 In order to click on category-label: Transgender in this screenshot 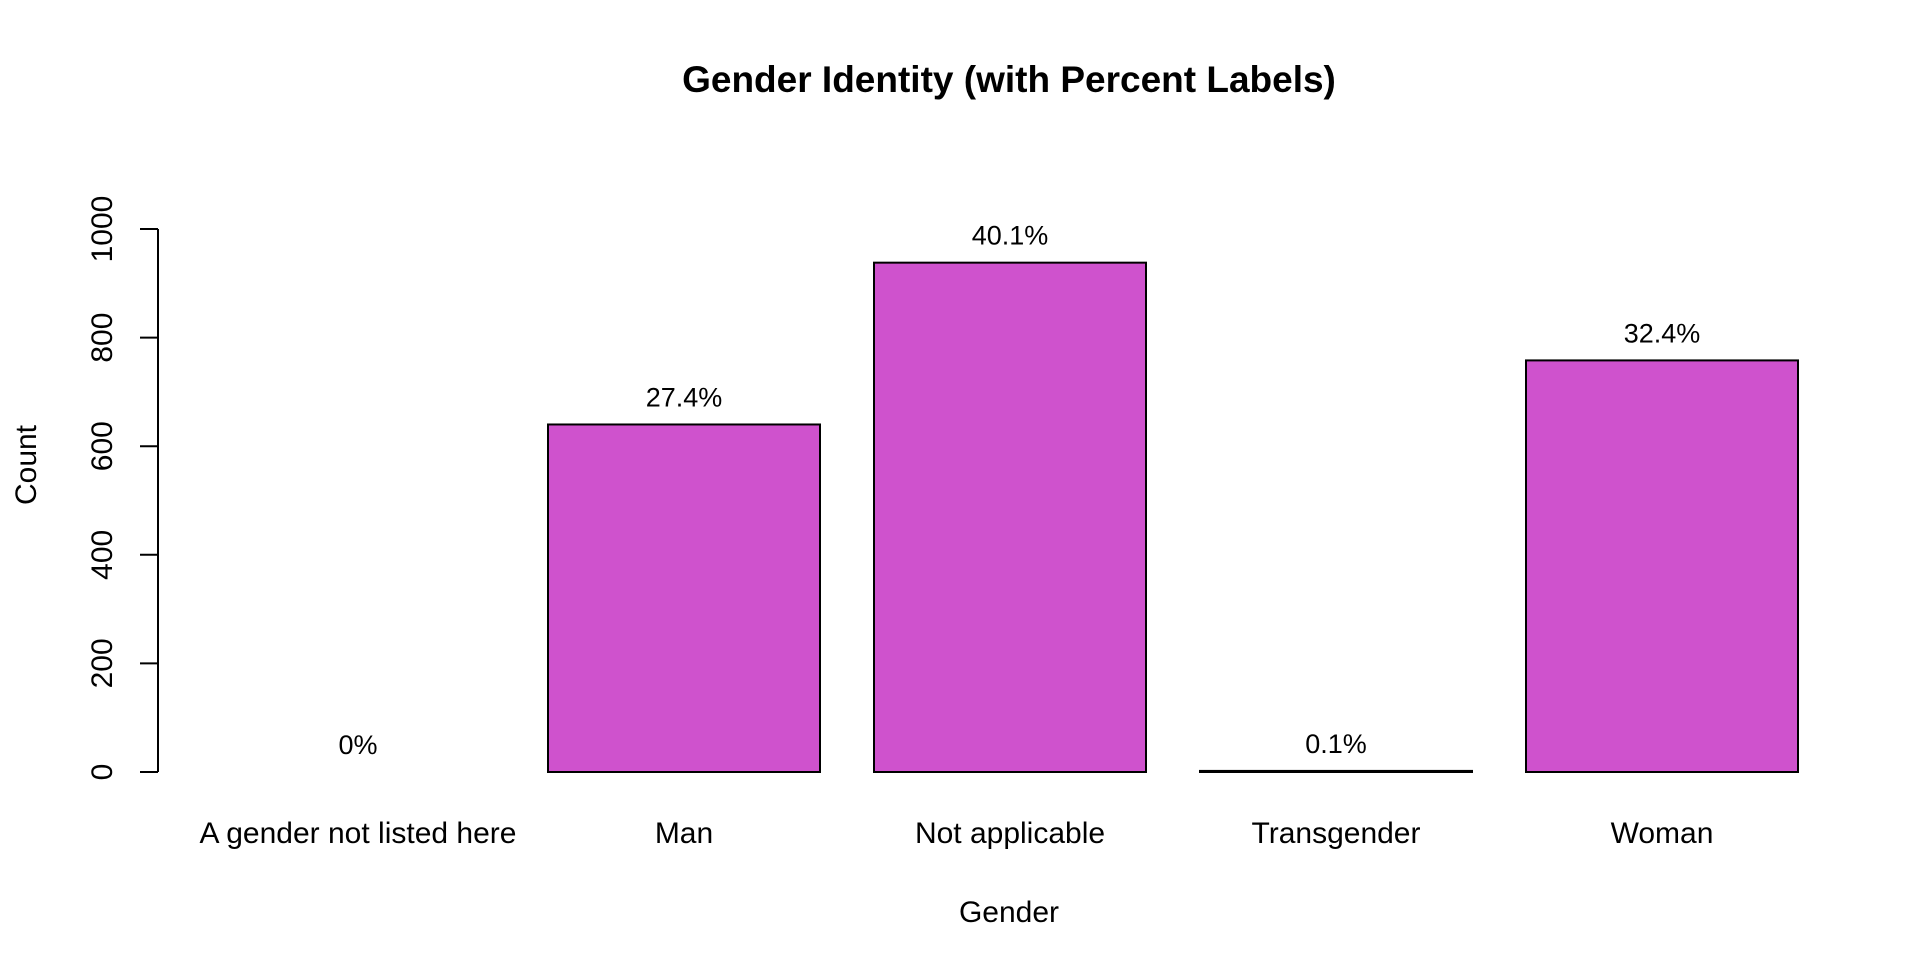, I will do `click(1336, 833)`.